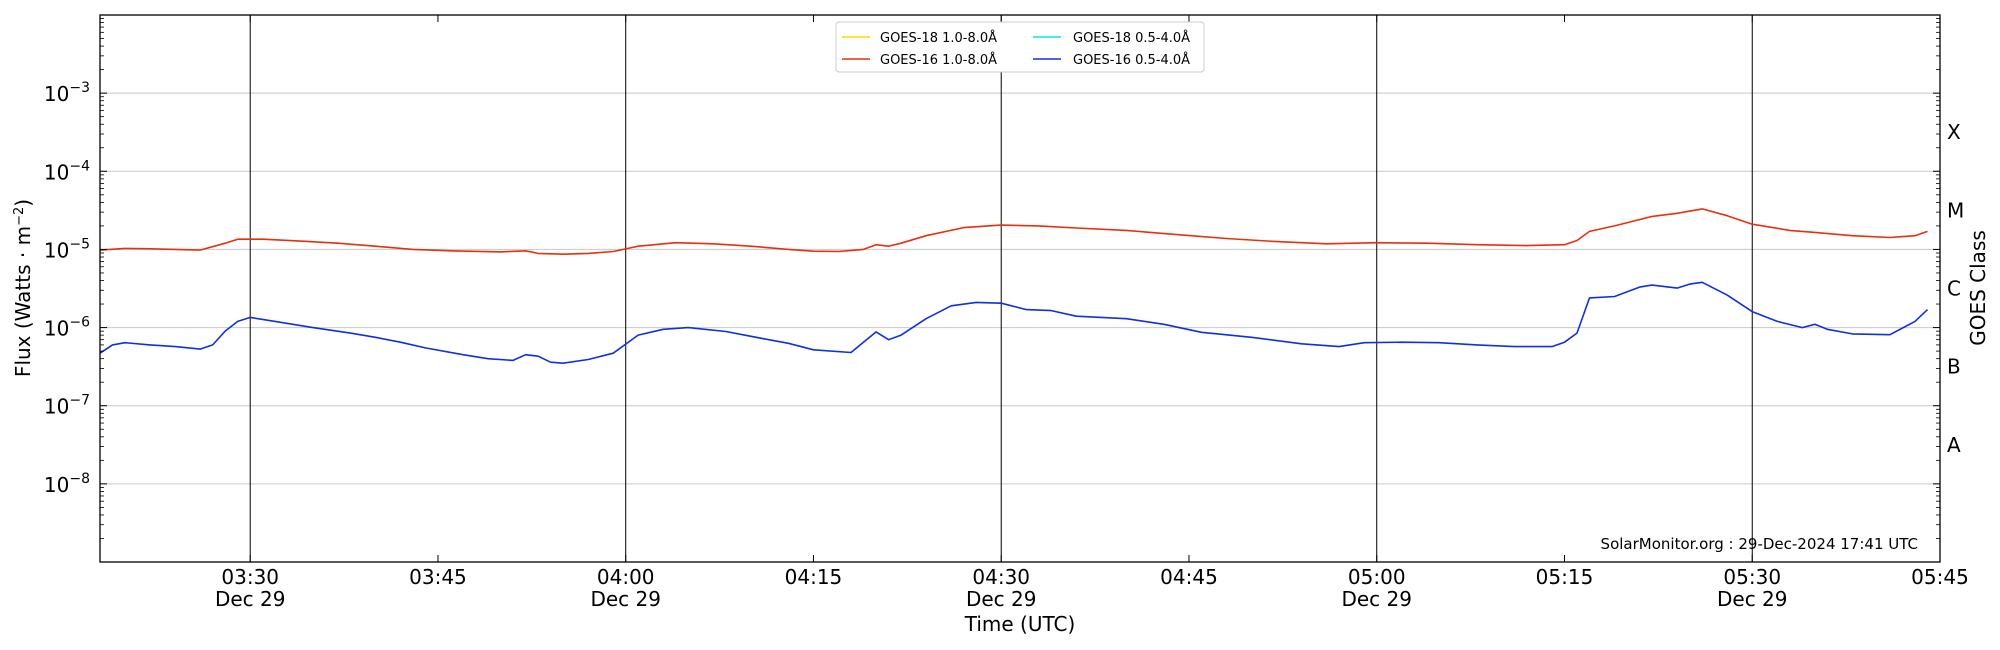 The height and width of the screenshot is (650, 2000). What do you see at coordinates (1189, 577) in the screenshot?
I see `x-tick-time-label: 04:45` at bounding box center [1189, 577].